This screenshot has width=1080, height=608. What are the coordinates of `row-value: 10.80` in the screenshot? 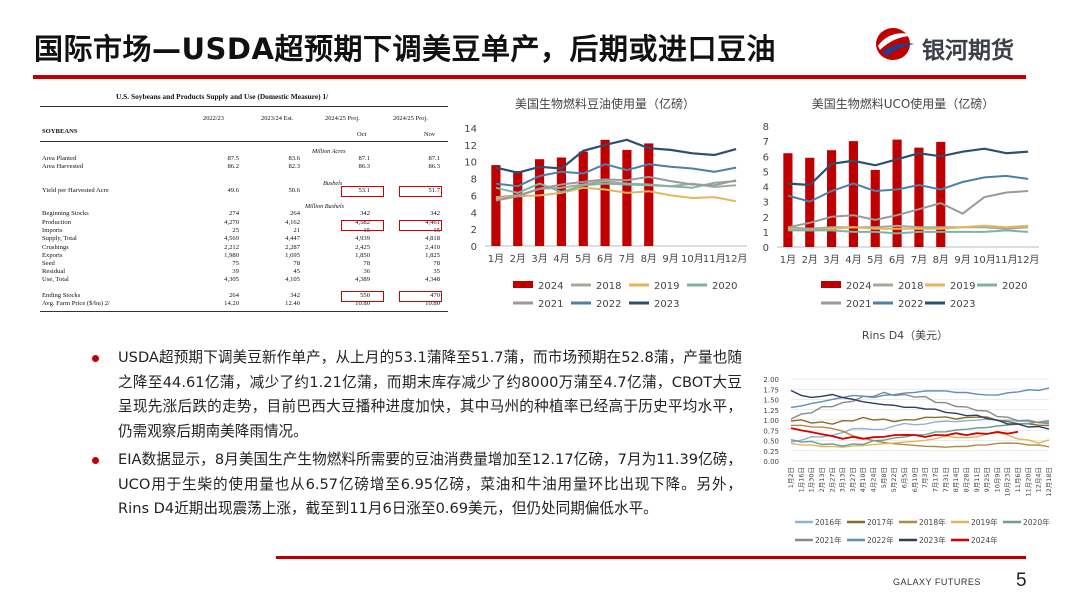 It's located at (432, 303).